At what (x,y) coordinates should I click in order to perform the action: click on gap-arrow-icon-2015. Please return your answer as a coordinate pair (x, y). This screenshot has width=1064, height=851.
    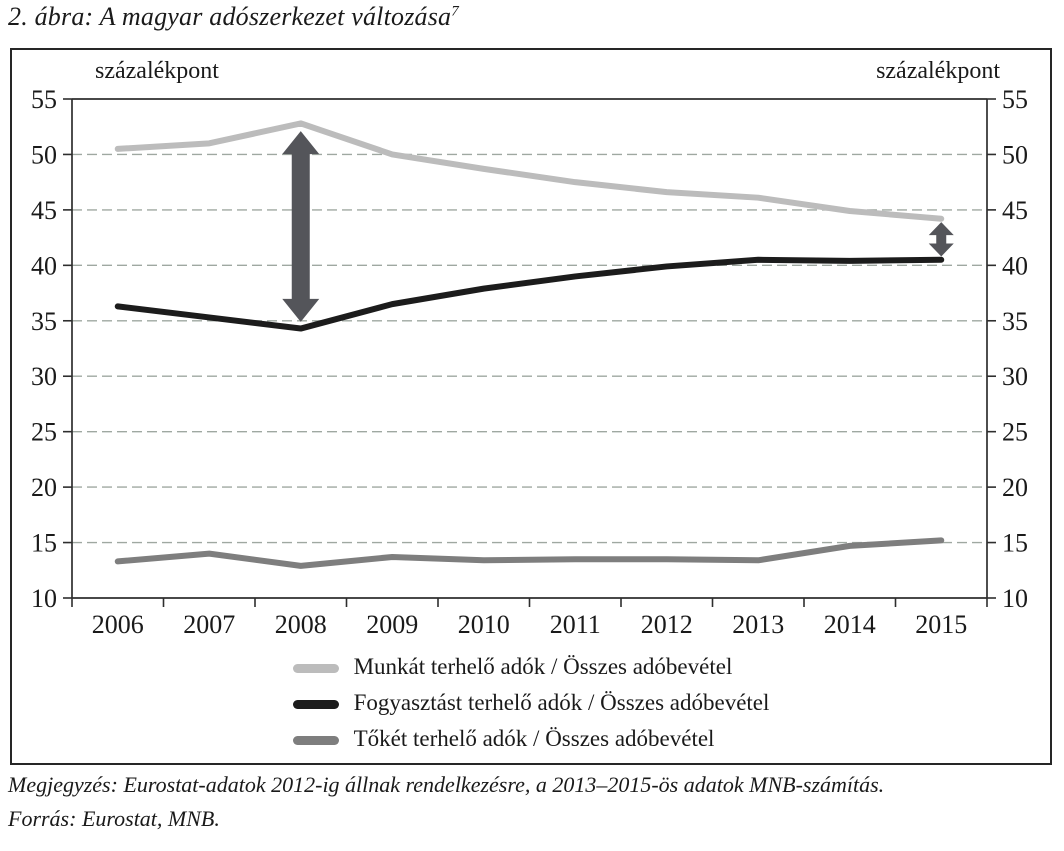
    Looking at the image, I should click on (941, 239).